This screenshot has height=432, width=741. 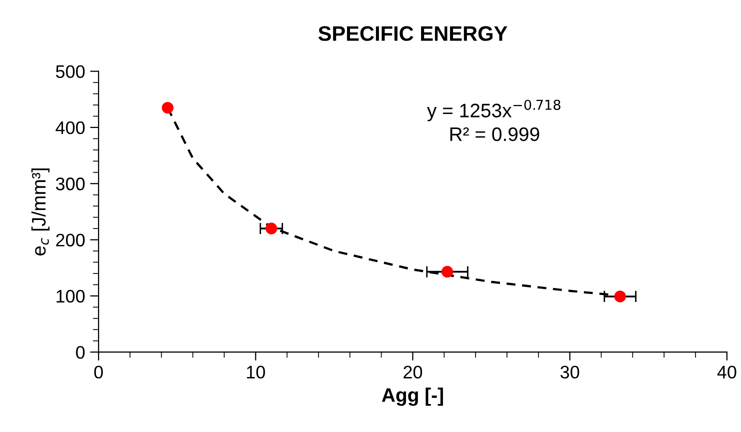 What do you see at coordinates (570, 372) in the screenshot?
I see `x-tick-label: 30` at bounding box center [570, 372].